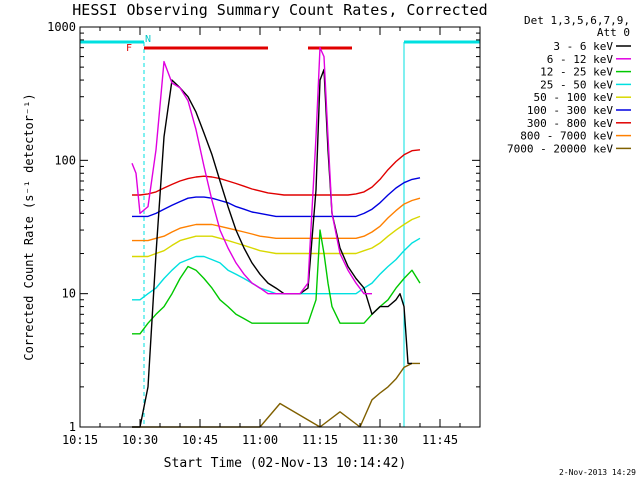  What do you see at coordinates (440, 440) in the screenshot?
I see `x-tick-label-6: 11:45` at bounding box center [440, 440].